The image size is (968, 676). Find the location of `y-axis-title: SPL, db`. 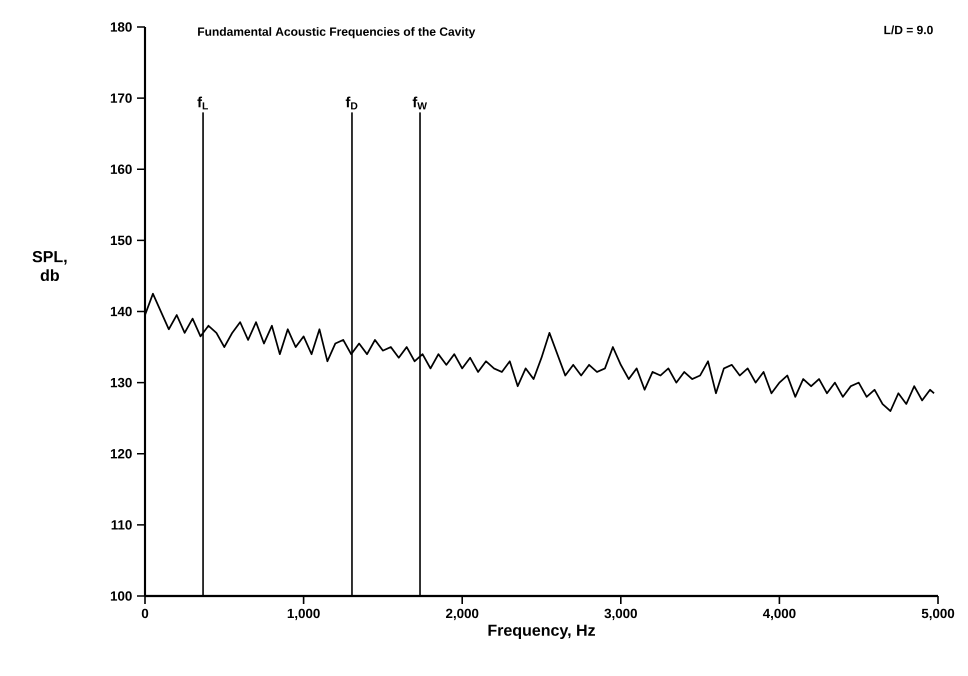

y-axis-title: SPL, db is located at coordinates (49, 265).